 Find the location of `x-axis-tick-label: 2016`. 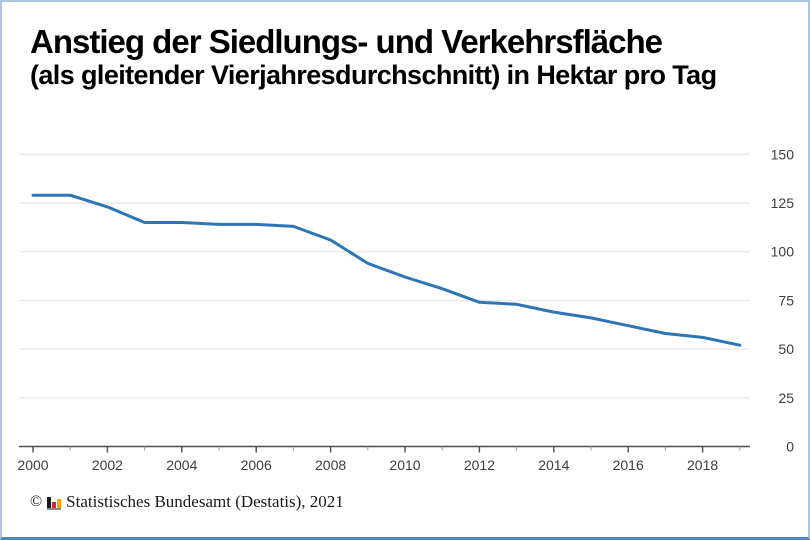

x-axis-tick-label: 2016 is located at coordinates (628, 465).